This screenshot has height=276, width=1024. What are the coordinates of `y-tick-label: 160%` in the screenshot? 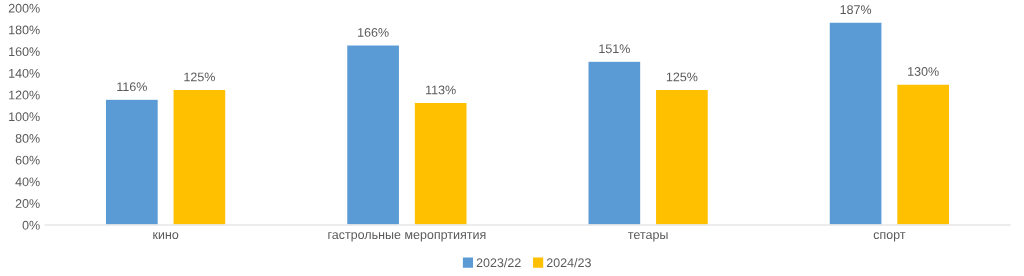 It's located at (24, 52).